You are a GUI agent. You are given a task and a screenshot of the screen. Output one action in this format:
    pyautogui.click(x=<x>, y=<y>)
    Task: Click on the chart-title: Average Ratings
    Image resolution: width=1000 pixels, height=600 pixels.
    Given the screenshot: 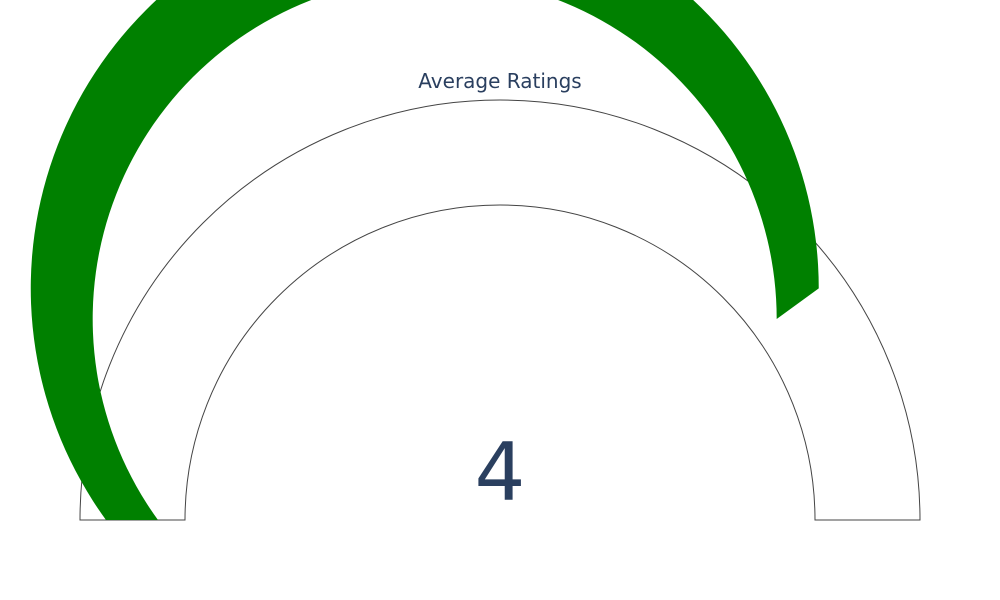 What is the action you would take?
    pyautogui.click(x=500, y=81)
    